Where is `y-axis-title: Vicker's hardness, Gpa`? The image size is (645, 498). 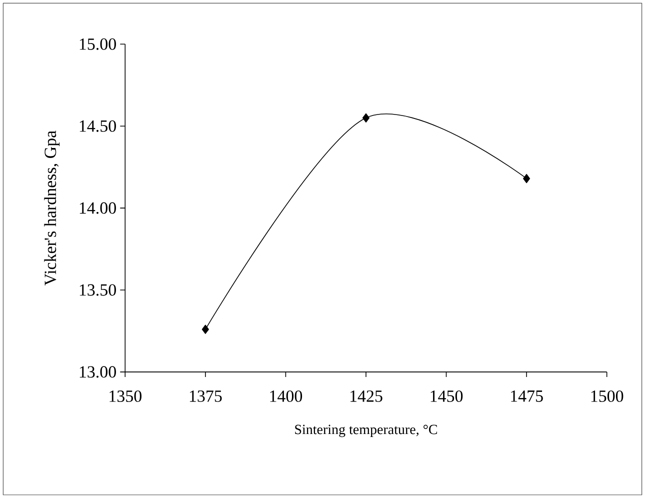
y-axis-title: Vicker's hardness, Gpa is located at coordinates (52, 208).